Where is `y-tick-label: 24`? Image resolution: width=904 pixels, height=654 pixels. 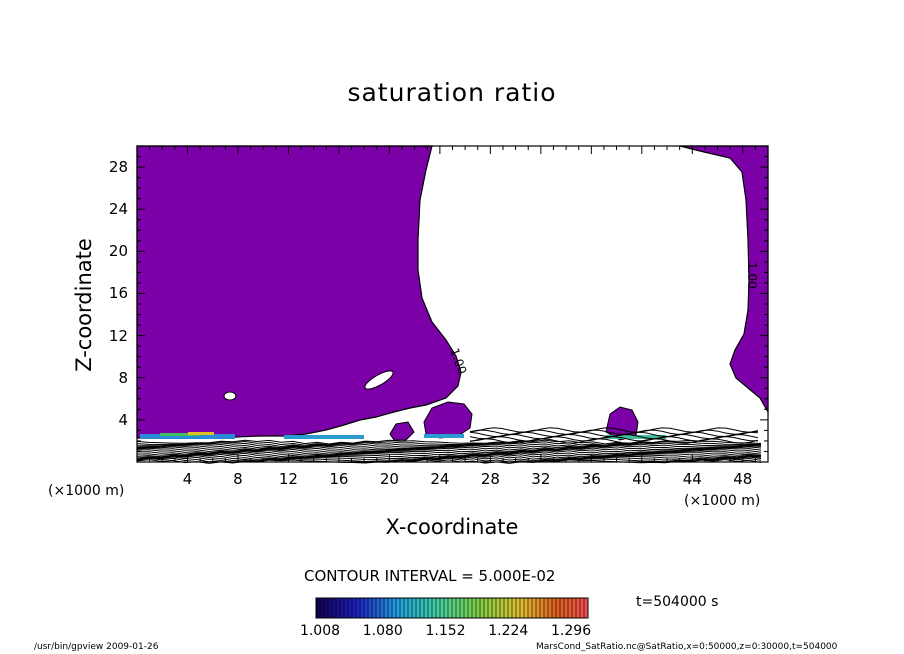 y-tick-label: 24 is located at coordinates (118, 209).